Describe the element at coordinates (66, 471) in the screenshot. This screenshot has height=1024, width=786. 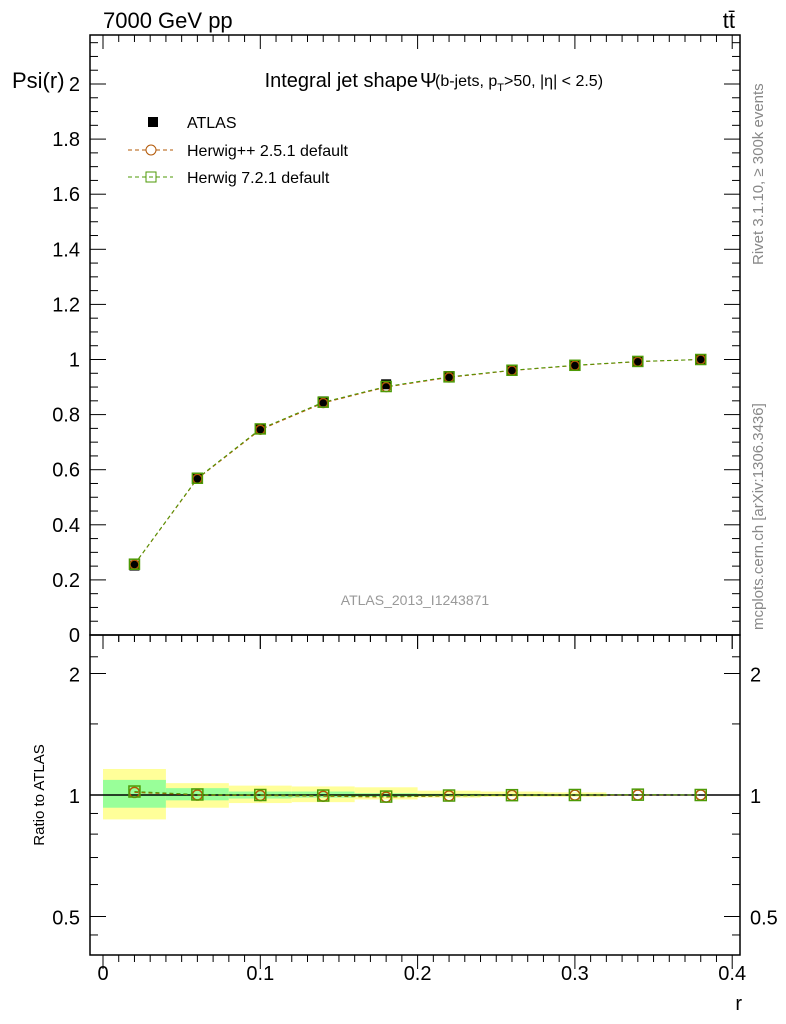
I see `y-tick-label: 0.6` at that location.